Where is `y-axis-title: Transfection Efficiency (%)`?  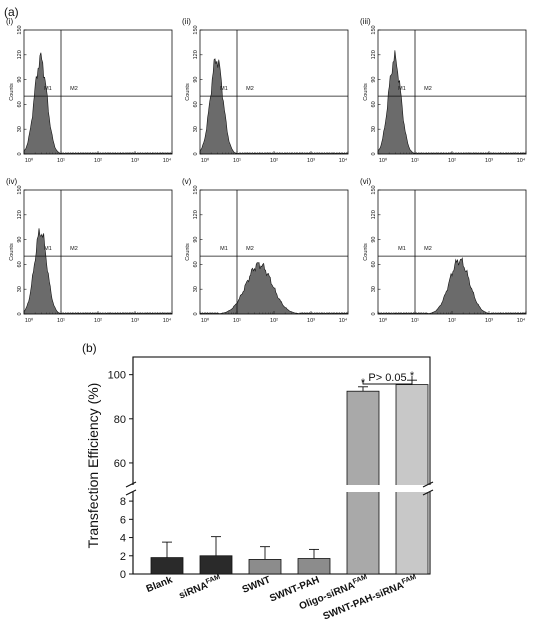
y-axis-title: Transfection Efficiency (%) is located at coordinates (93, 466).